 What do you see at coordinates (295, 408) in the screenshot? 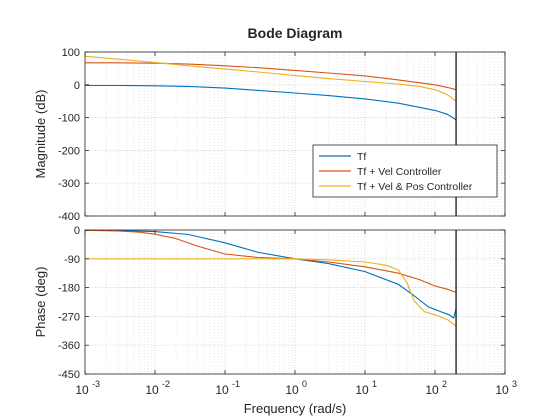
I see `x-axis-label: Frequency (rad/s)` at bounding box center [295, 408].